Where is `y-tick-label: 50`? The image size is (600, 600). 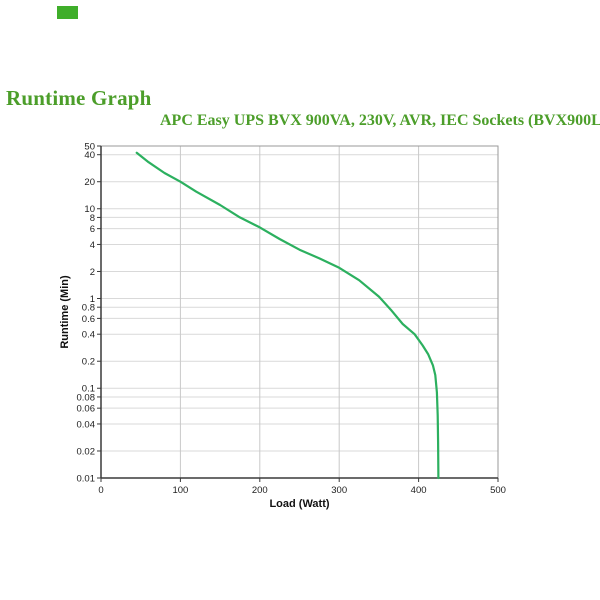
y-tick-label: 50 is located at coordinates (89, 147).